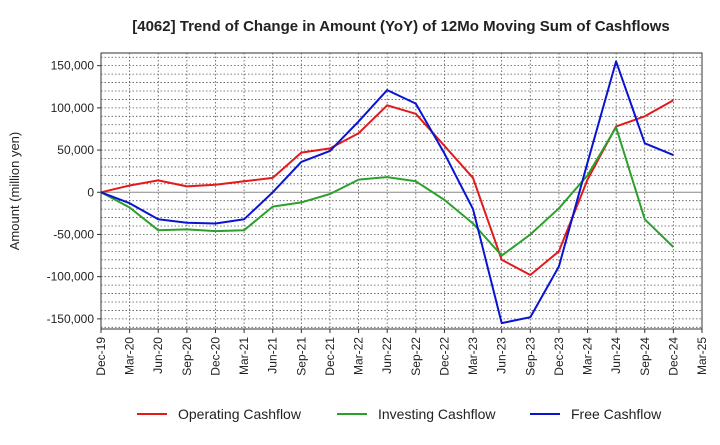 The width and height of the screenshot is (720, 445). Describe the element at coordinates (73, 108) in the screenshot. I see `y-tick-label: 100,000` at that location.